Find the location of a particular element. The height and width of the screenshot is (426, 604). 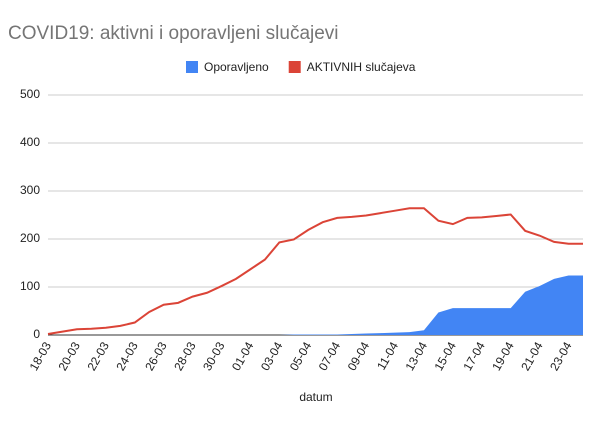

y-tick-label: 0 is located at coordinates (36, 334).